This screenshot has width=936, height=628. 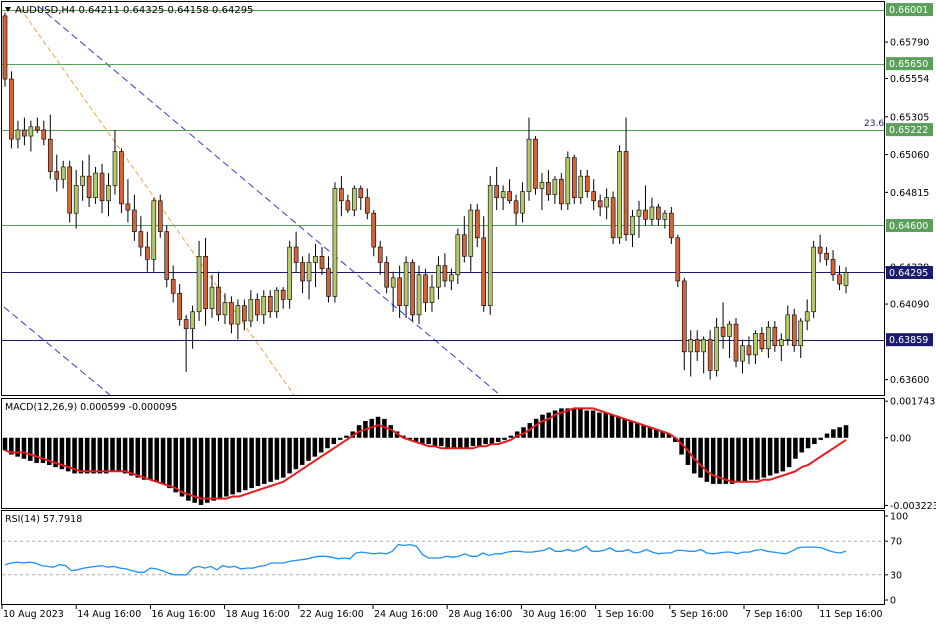 What do you see at coordinates (874, 124) in the screenshot?
I see `fib-label: 23.6` at bounding box center [874, 124].